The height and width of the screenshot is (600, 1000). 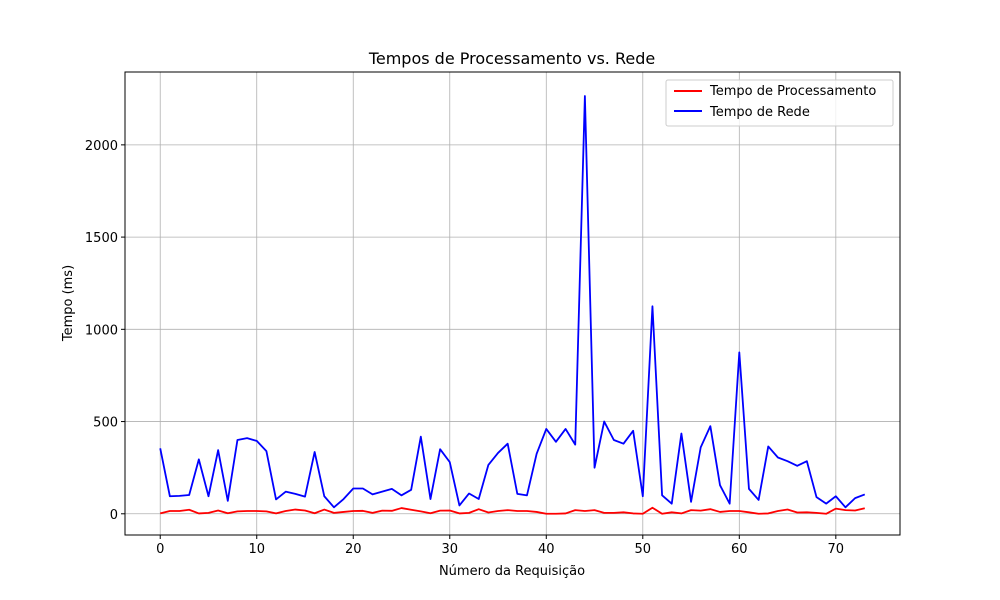 I want to click on x-tick-label: 0, so click(x=160, y=549).